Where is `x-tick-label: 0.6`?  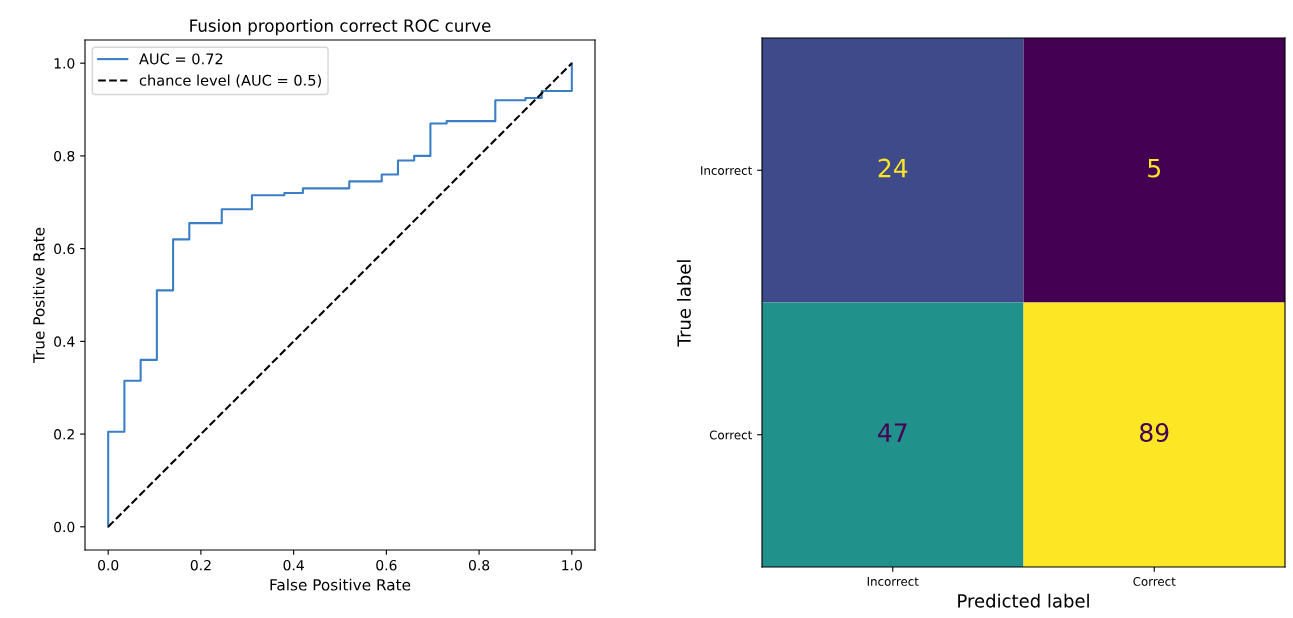 x-tick-label: 0.6 is located at coordinates (386, 565).